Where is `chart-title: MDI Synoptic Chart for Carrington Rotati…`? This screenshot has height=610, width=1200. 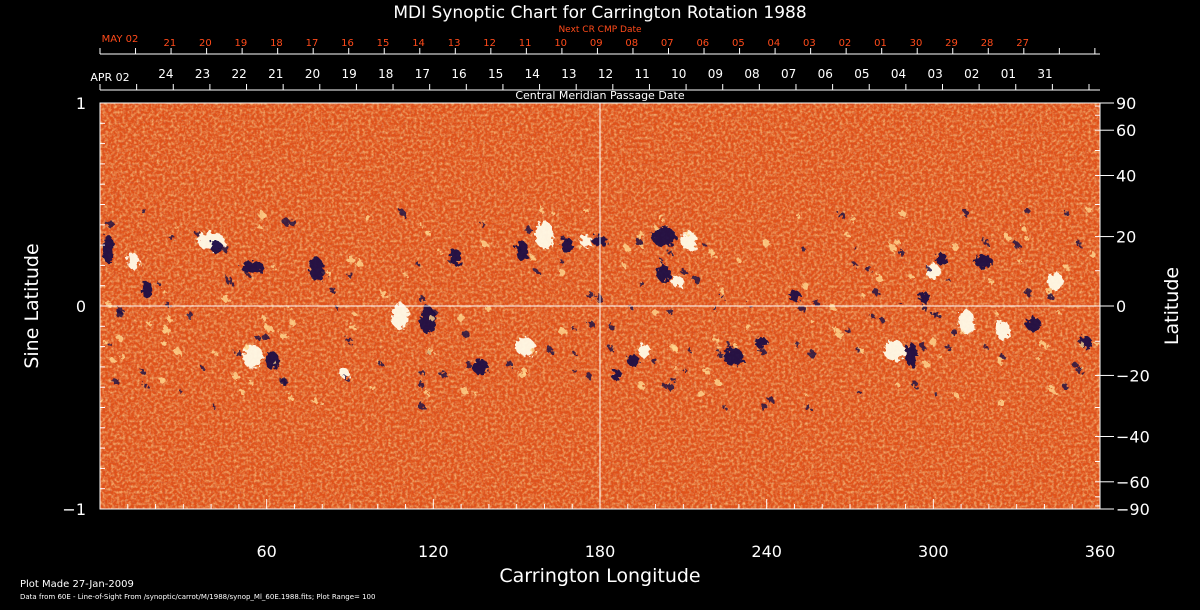 chart-title: MDI Synoptic Chart for Carrington Rotati… is located at coordinates (599, 13).